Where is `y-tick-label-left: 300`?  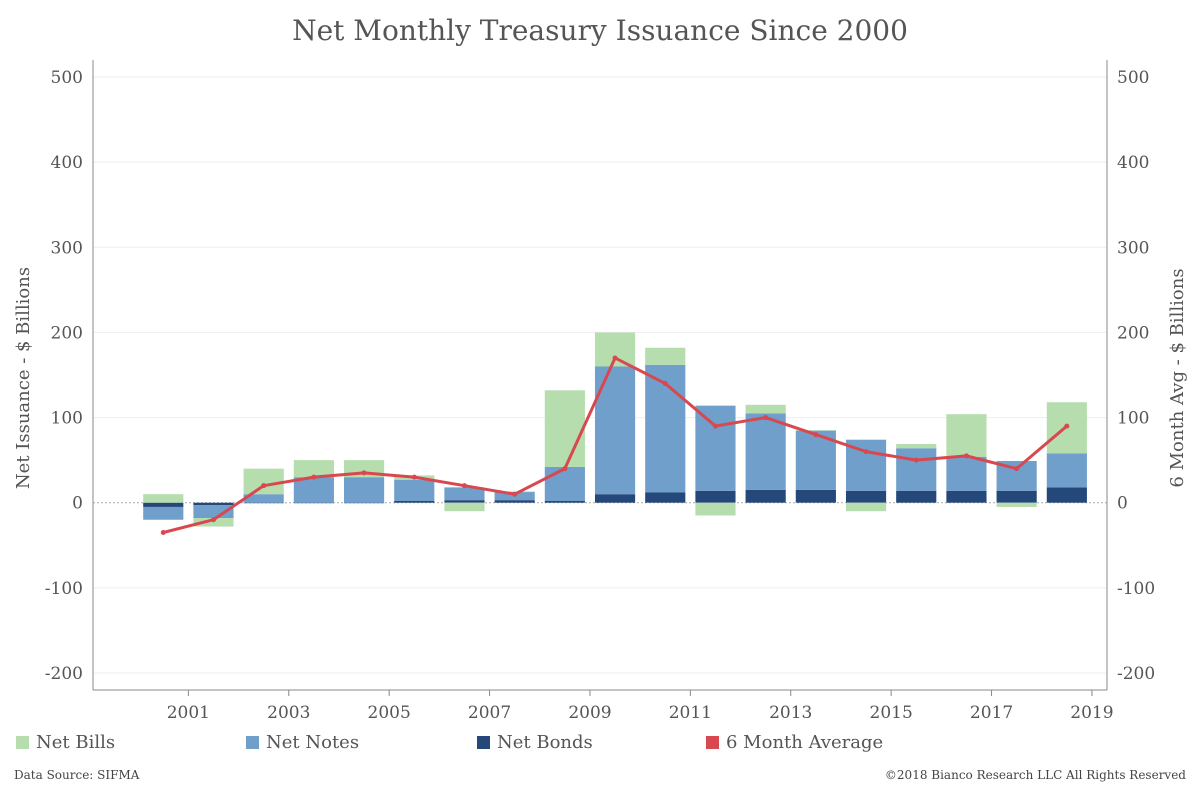 y-tick-label-left: 300 is located at coordinates (67, 248).